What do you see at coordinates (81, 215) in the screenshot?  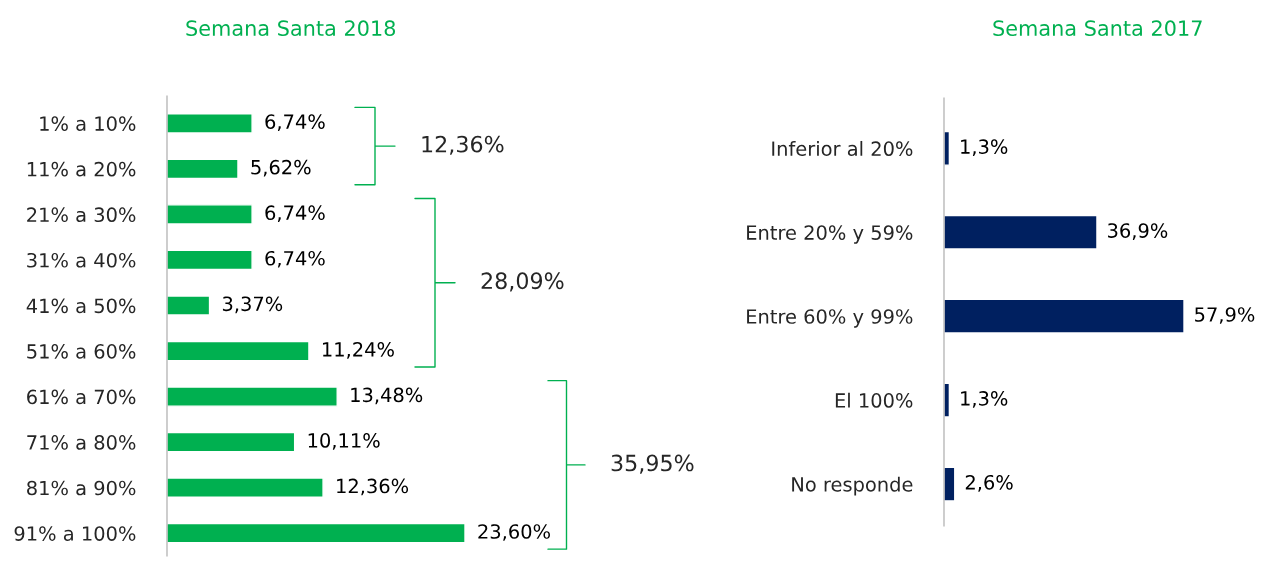 I see `y-tick-label: 21% a 30%` at bounding box center [81, 215].